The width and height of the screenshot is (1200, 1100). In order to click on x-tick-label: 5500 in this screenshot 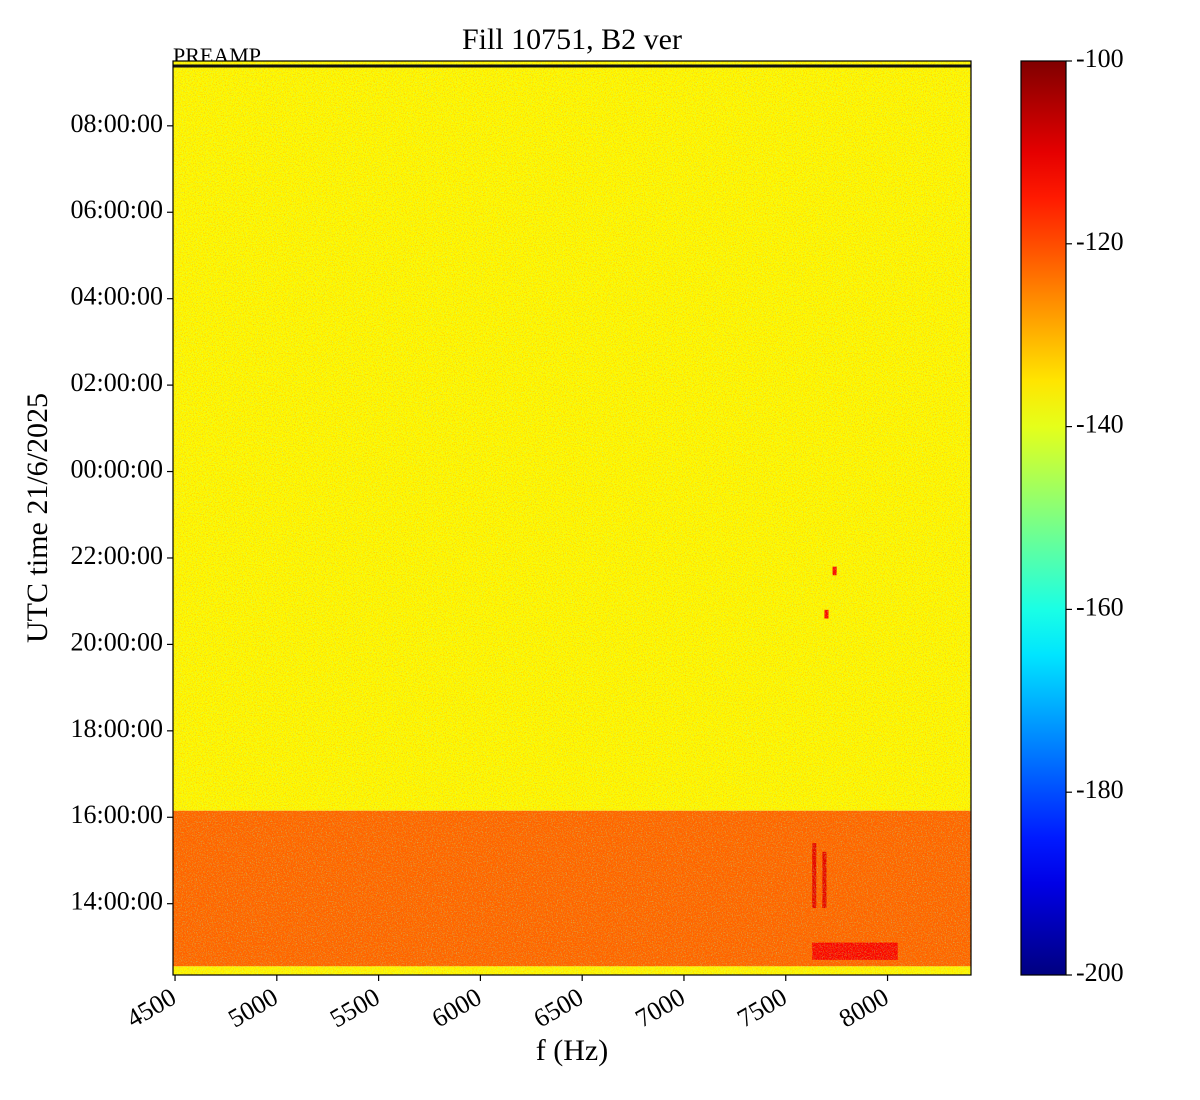, I will do `click(355, 1007)`.